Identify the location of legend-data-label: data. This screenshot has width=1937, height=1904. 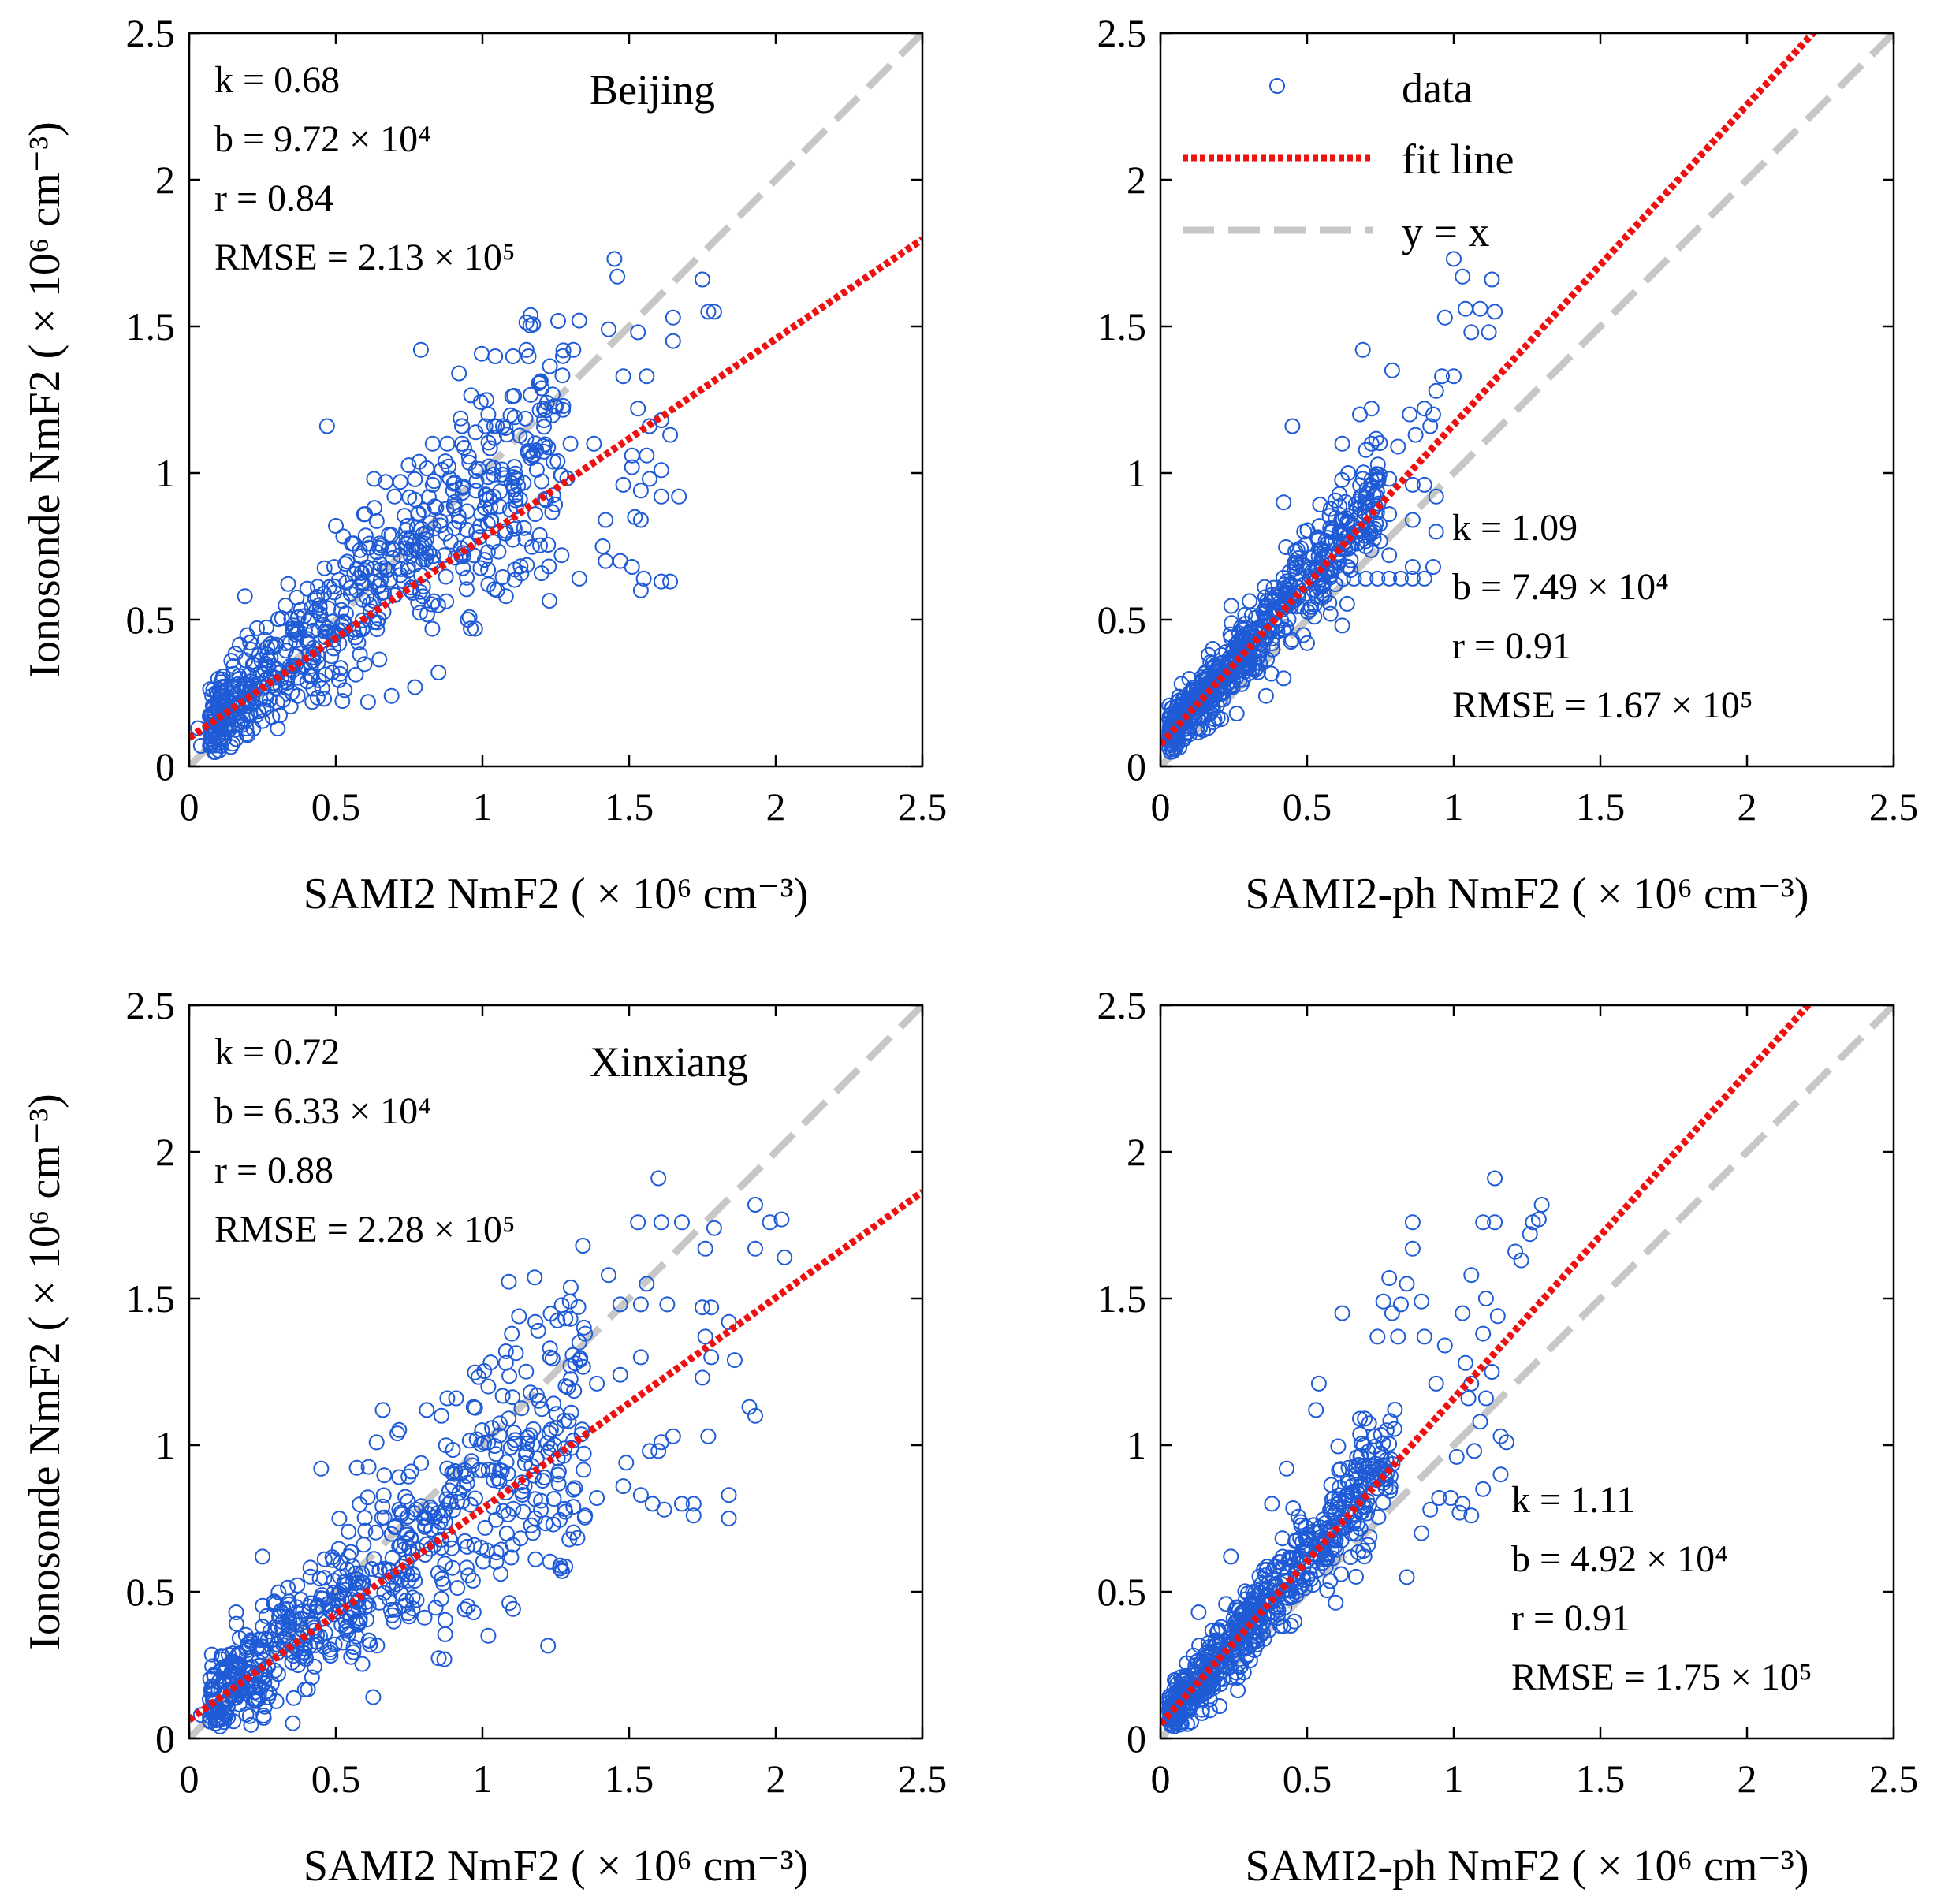
(1438, 88).